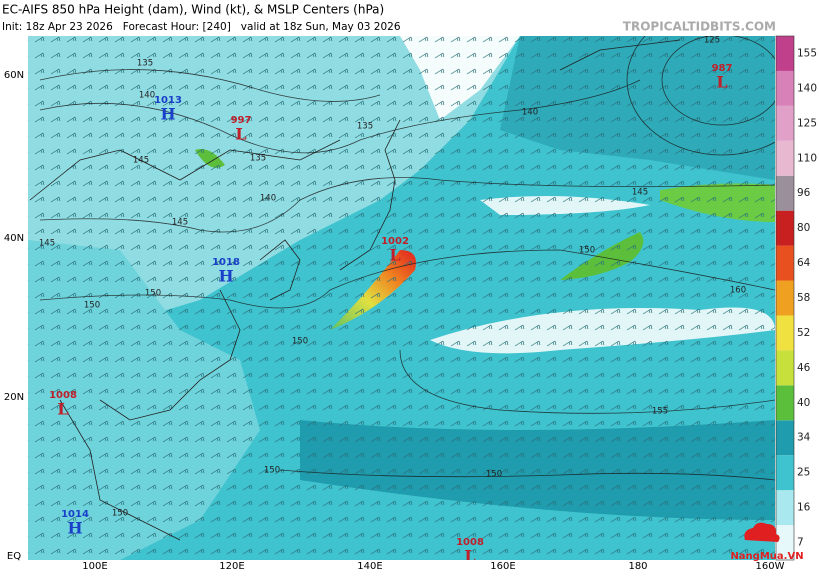 The width and height of the screenshot is (819, 577). Describe the element at coordinates (738, 291) in the screenshot. I see `contour-label: 160` at that location.